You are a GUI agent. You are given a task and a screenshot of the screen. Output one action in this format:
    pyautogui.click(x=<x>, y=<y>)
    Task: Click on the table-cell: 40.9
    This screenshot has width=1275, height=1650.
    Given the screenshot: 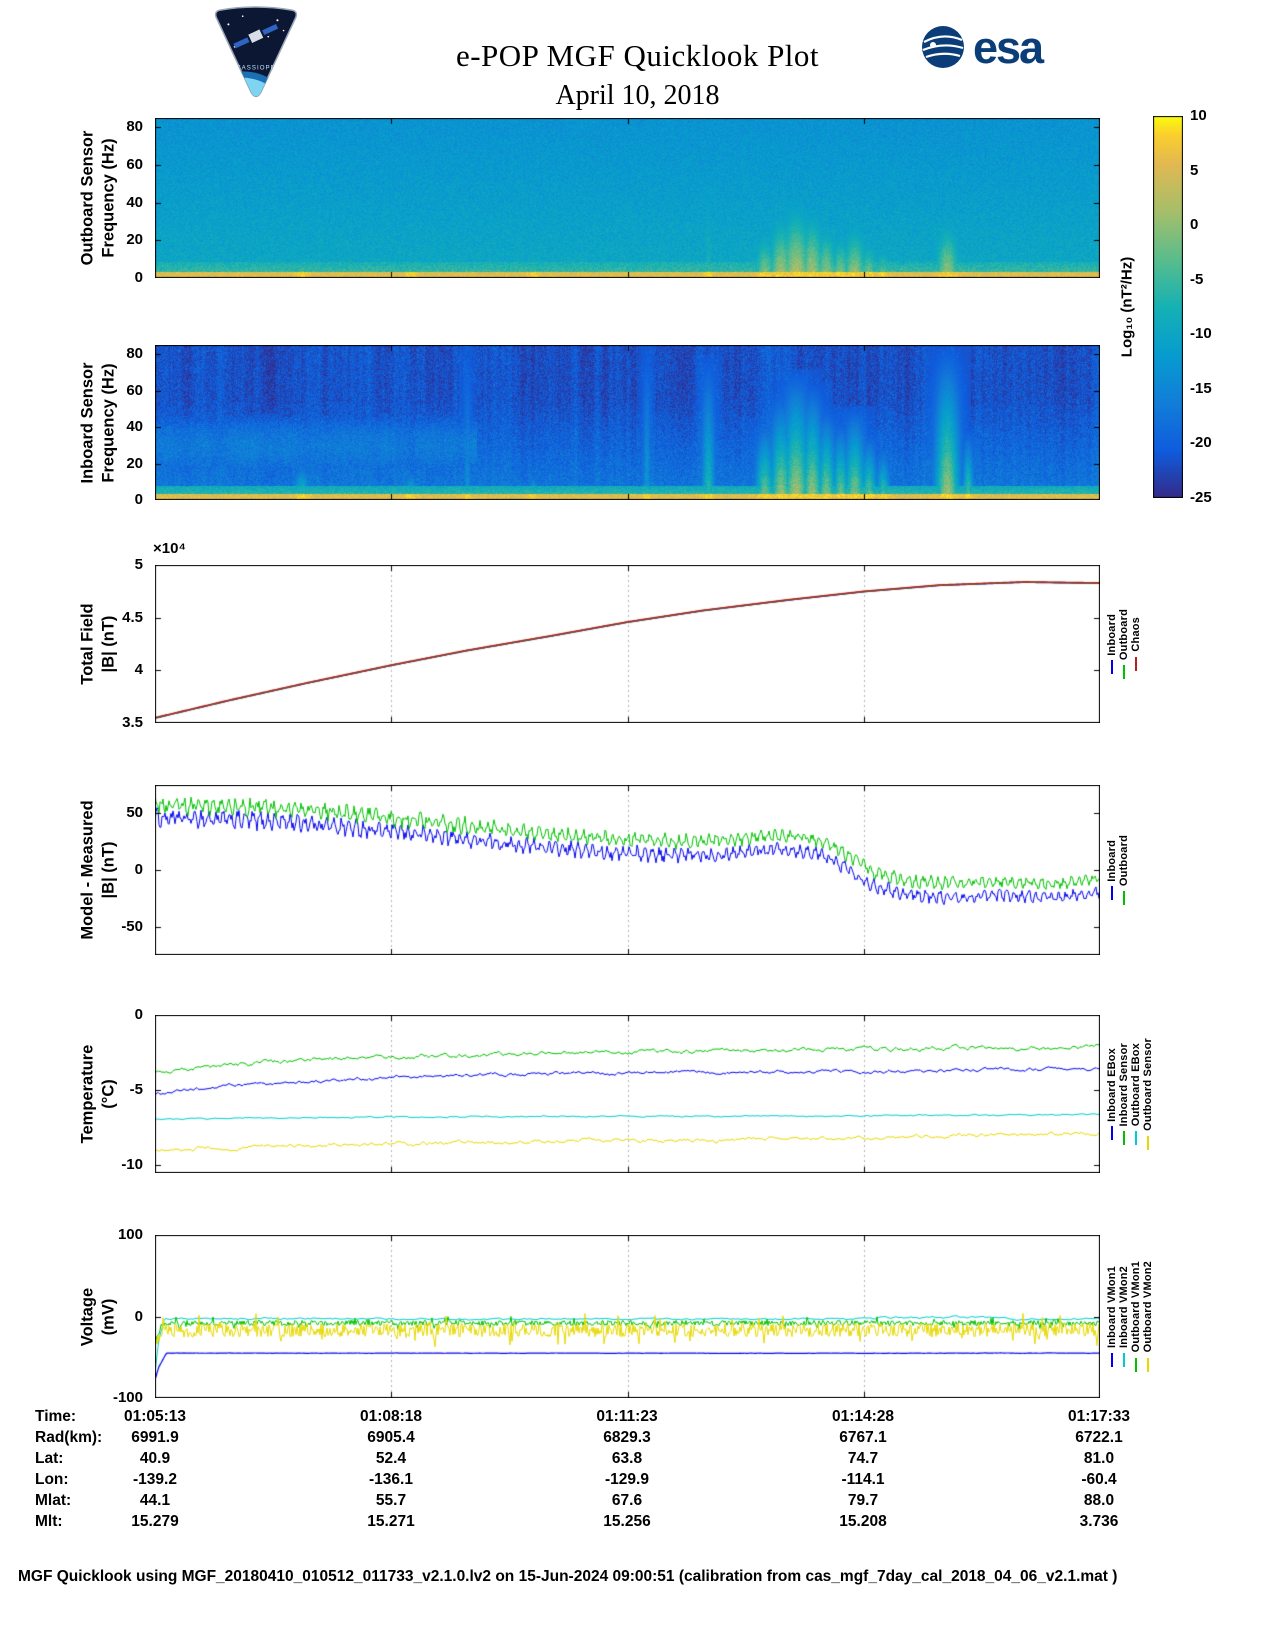 What is the action you would take?
    pyautogui.click(x=155, y=1458)
    